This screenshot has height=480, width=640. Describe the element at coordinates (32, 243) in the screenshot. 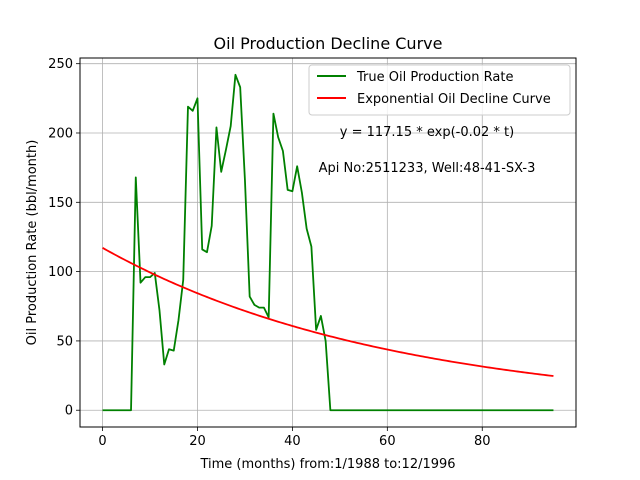

I see `y-axis-label: Oil Production Rate (bbl/month)` at that location.